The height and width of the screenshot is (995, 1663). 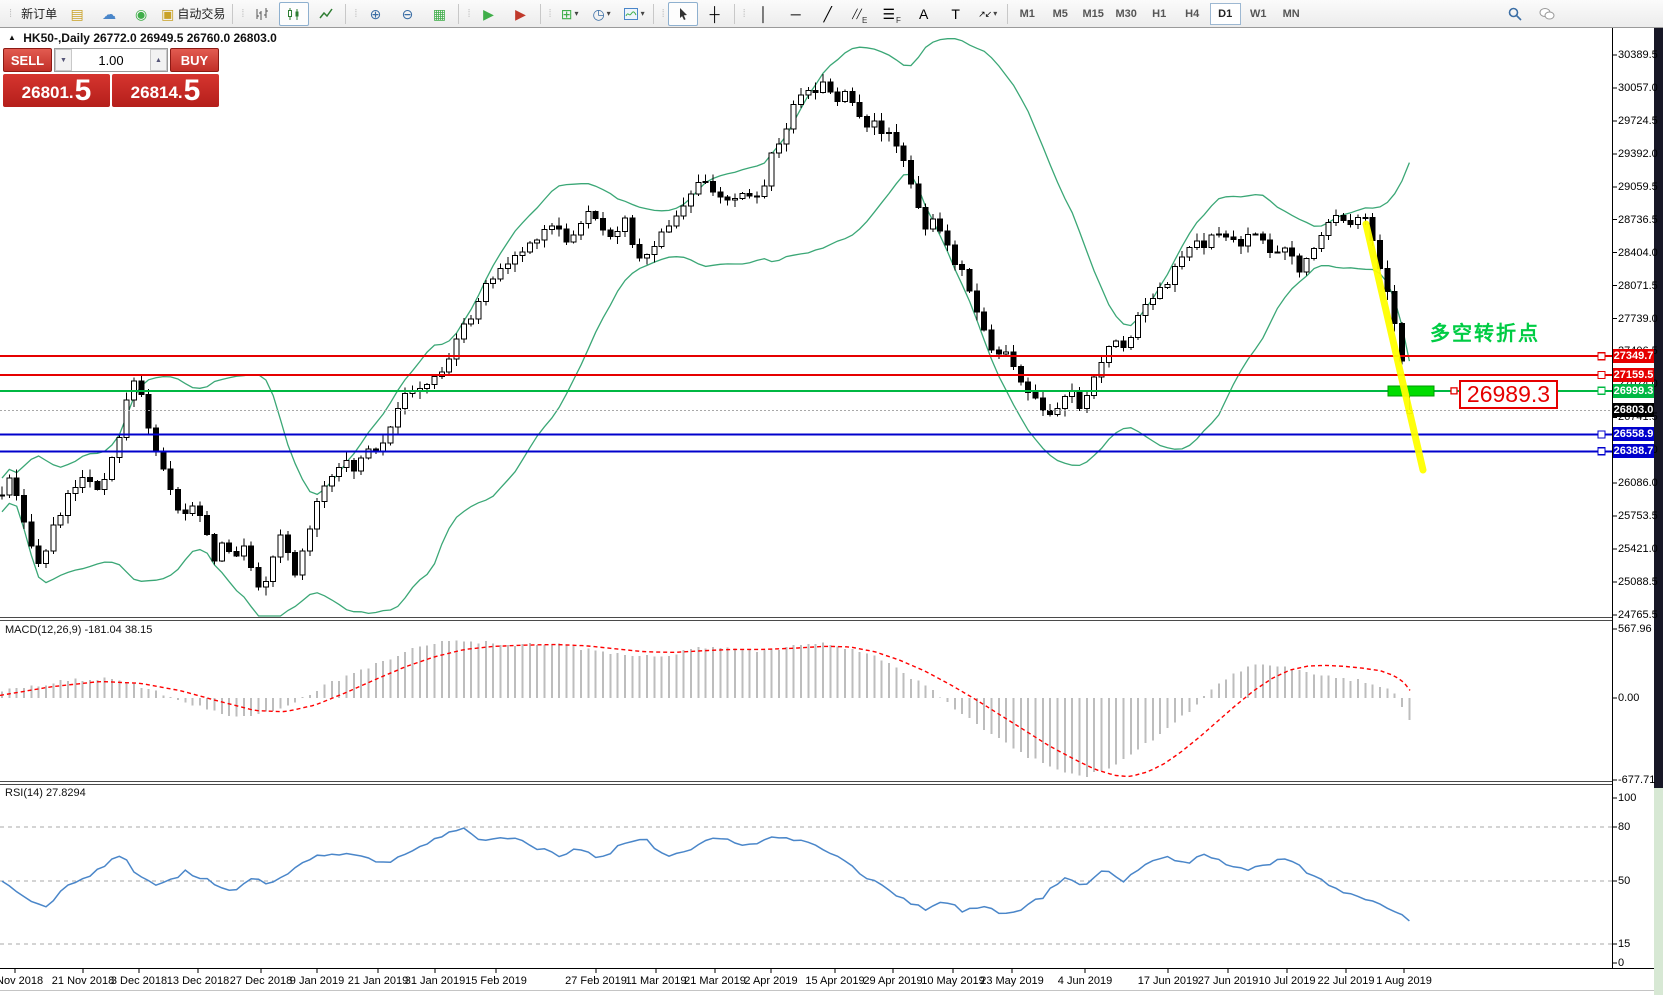 What do you see at coordinates (566, 13) in the screenshot?
I see `new-chart-icon: ⊞` at bounding box center [566, 13].